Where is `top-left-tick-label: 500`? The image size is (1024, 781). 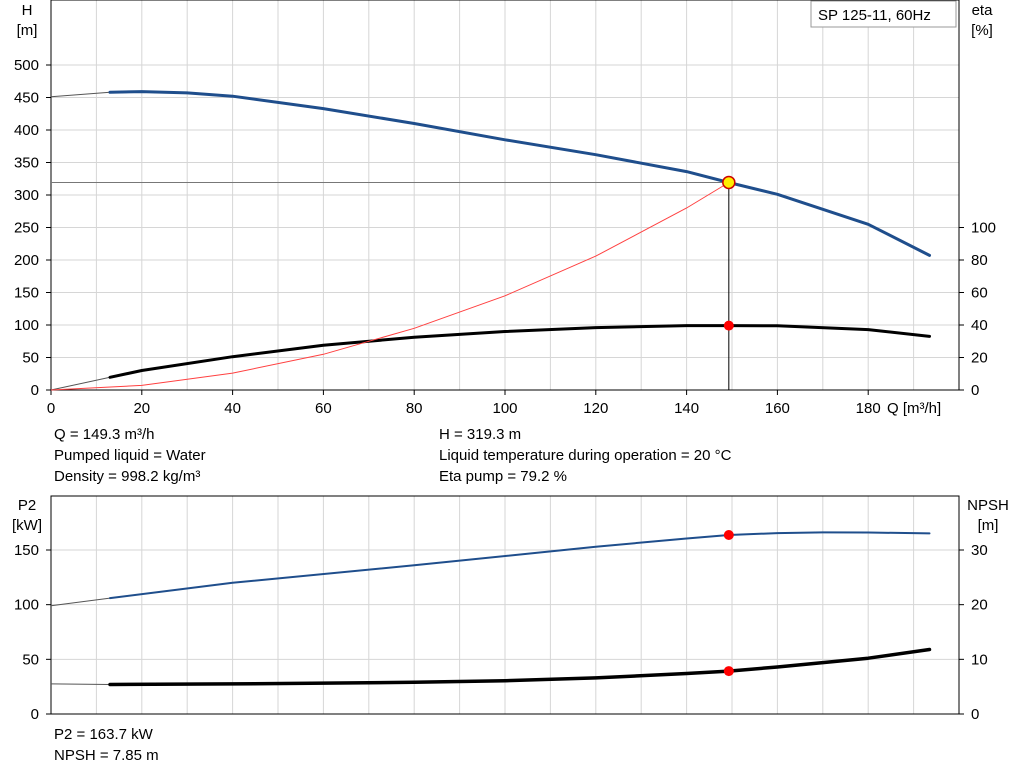
top-left-tick-label: 500 is located at coordinates (26, 65).